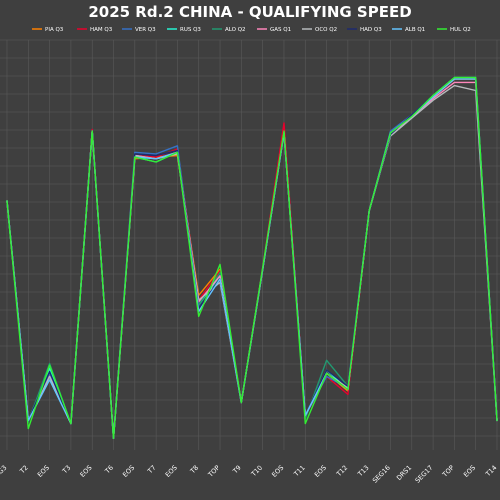 This screenshot has width=500, height=500. What do you see at coordinates (249, 12) in the screenshot?
I see `chart-title: 2025 Rd.2 CHINA - QUALIFYING SPEED` at bounding box center [249, 12].